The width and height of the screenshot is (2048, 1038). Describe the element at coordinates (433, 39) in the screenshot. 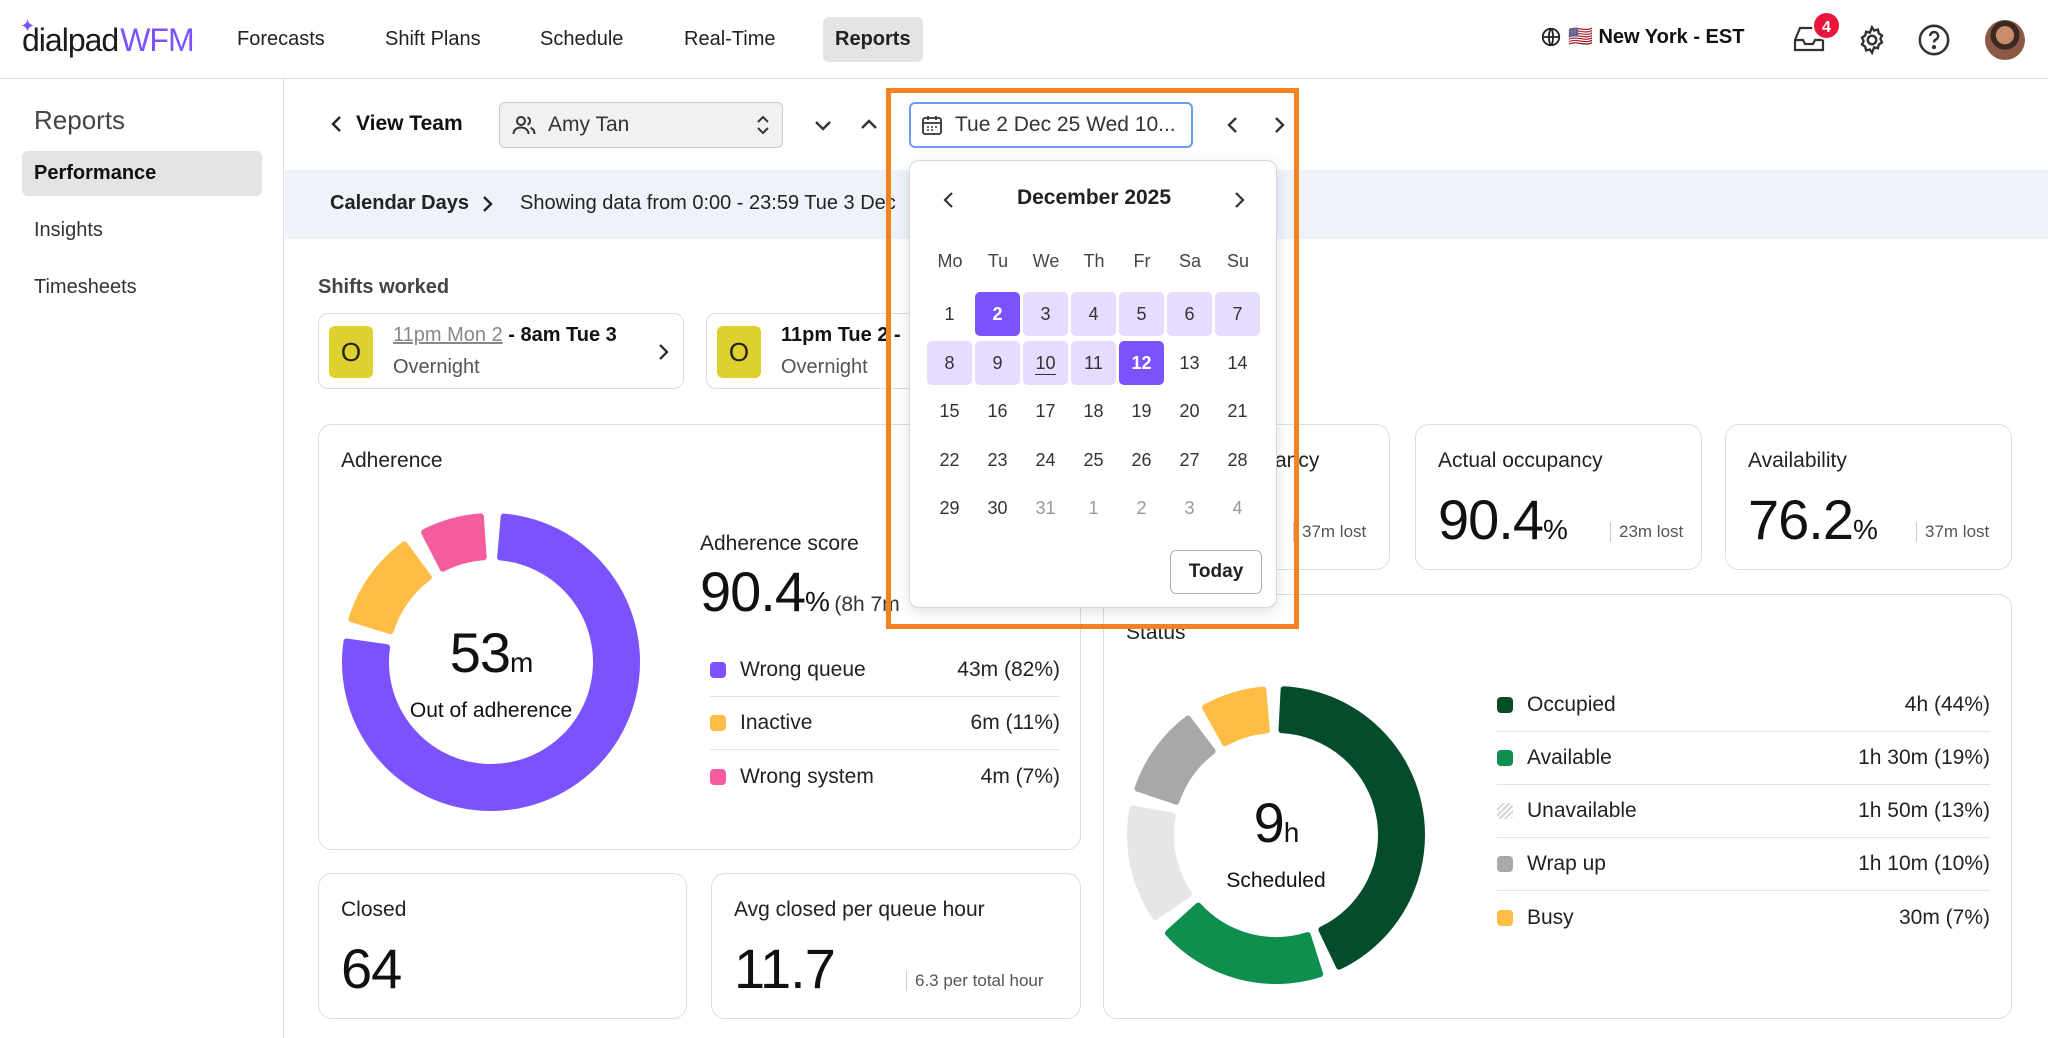

I see `nav-shift-plans: Shift Plans` at that location.